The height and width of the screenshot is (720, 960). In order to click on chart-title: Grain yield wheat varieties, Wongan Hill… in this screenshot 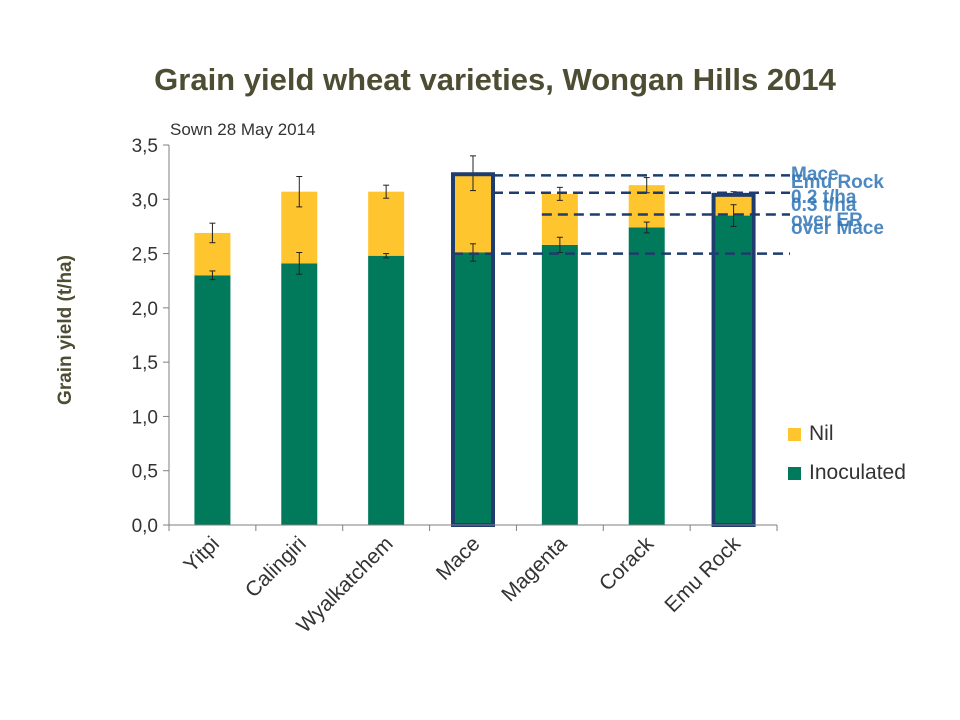, I will do `click(495, 79)`.